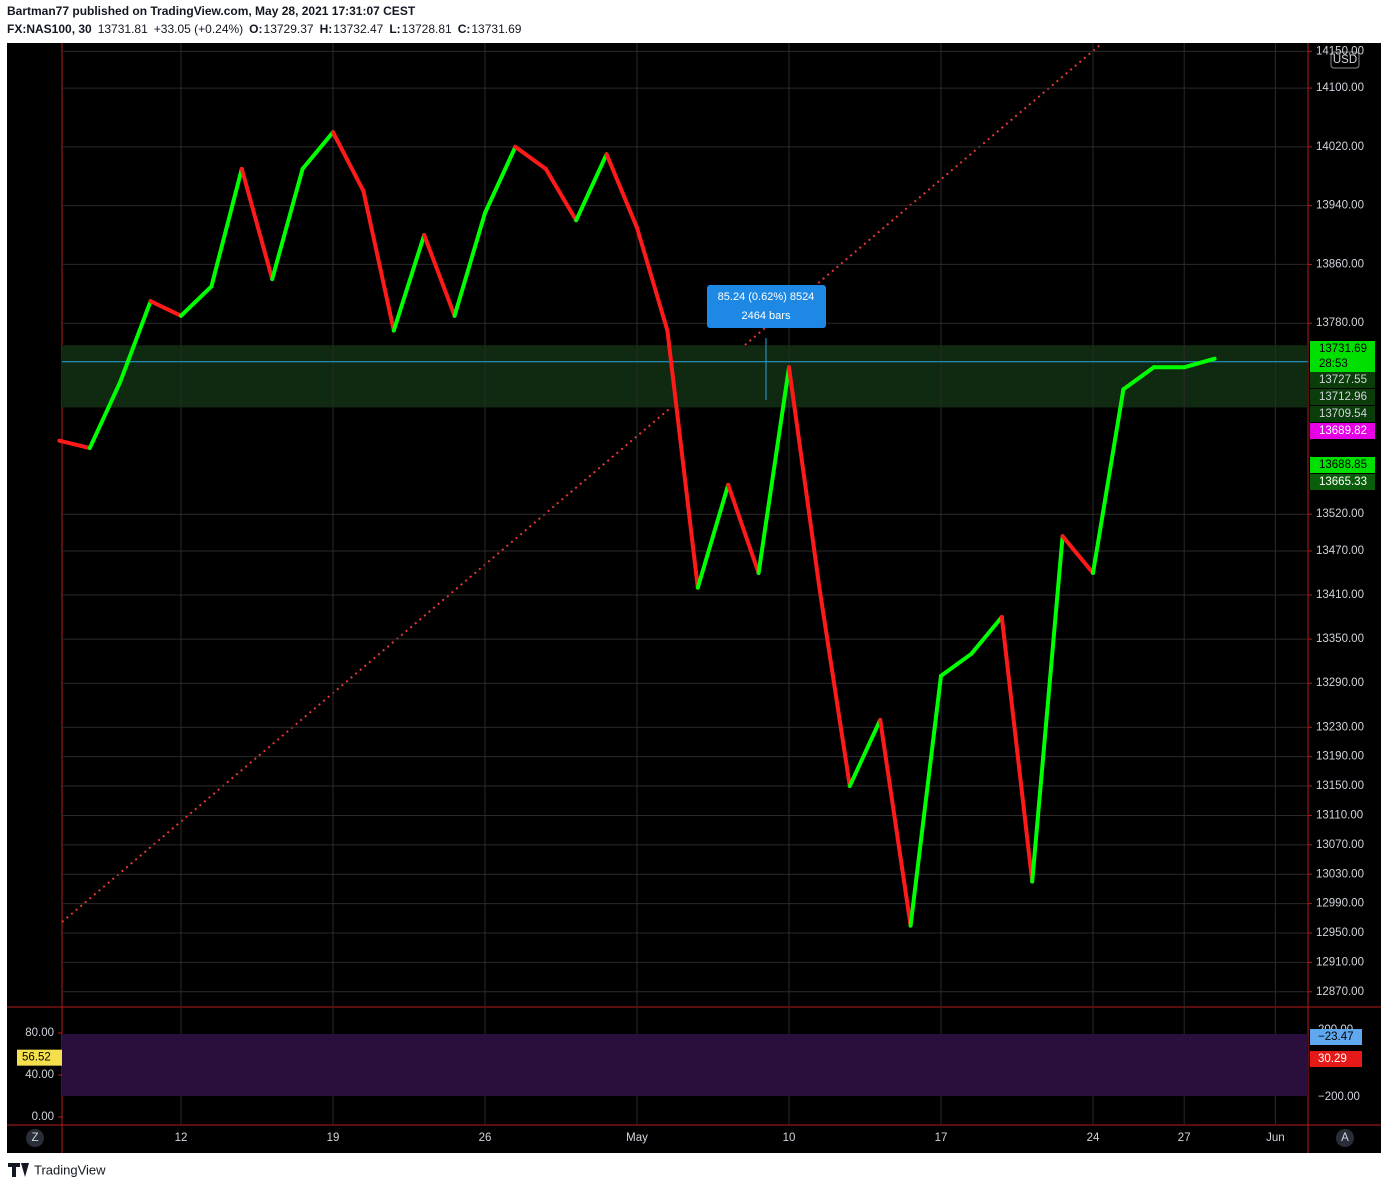  What do you see at coordinates (1340, 683) in the screenshot?
I see `y-tick-label: 13290.00` at bounding box center [1340, 683].